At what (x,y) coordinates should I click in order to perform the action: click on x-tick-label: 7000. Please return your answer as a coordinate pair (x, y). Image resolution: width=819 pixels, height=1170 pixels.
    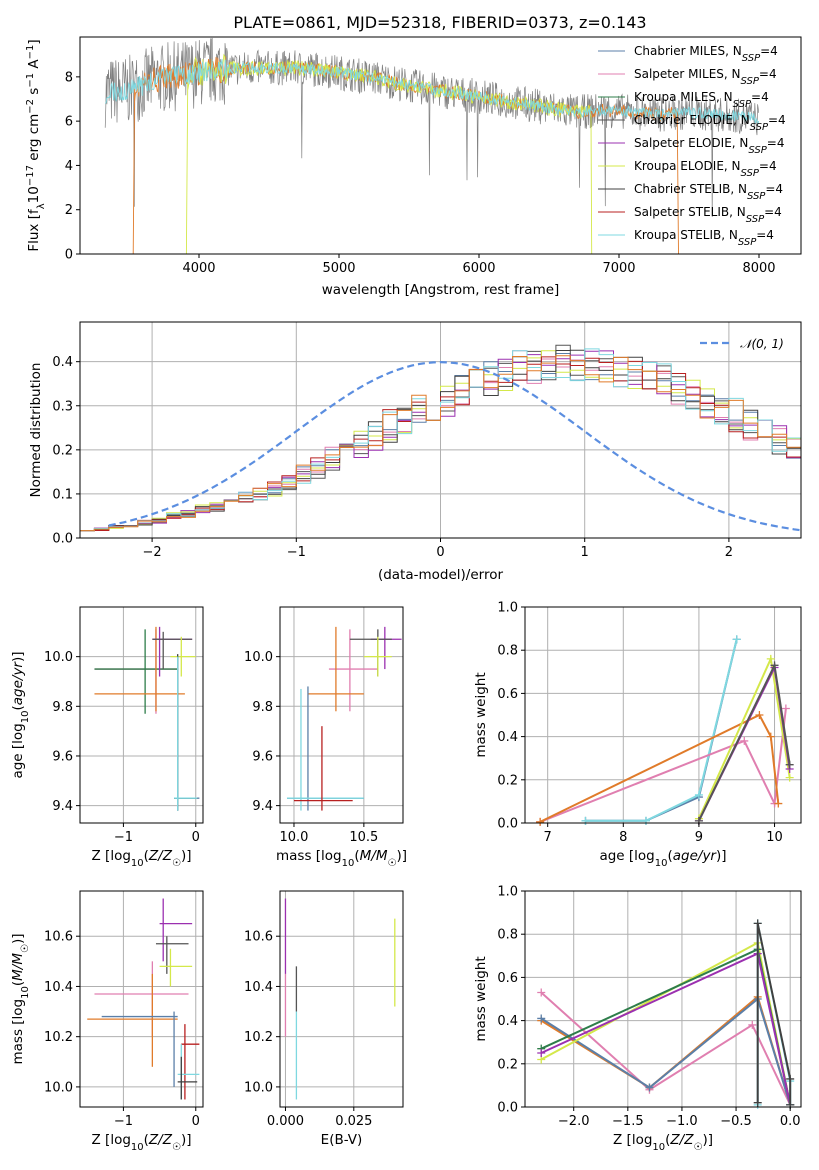
    Looking at the image, I should click on (618, 268).